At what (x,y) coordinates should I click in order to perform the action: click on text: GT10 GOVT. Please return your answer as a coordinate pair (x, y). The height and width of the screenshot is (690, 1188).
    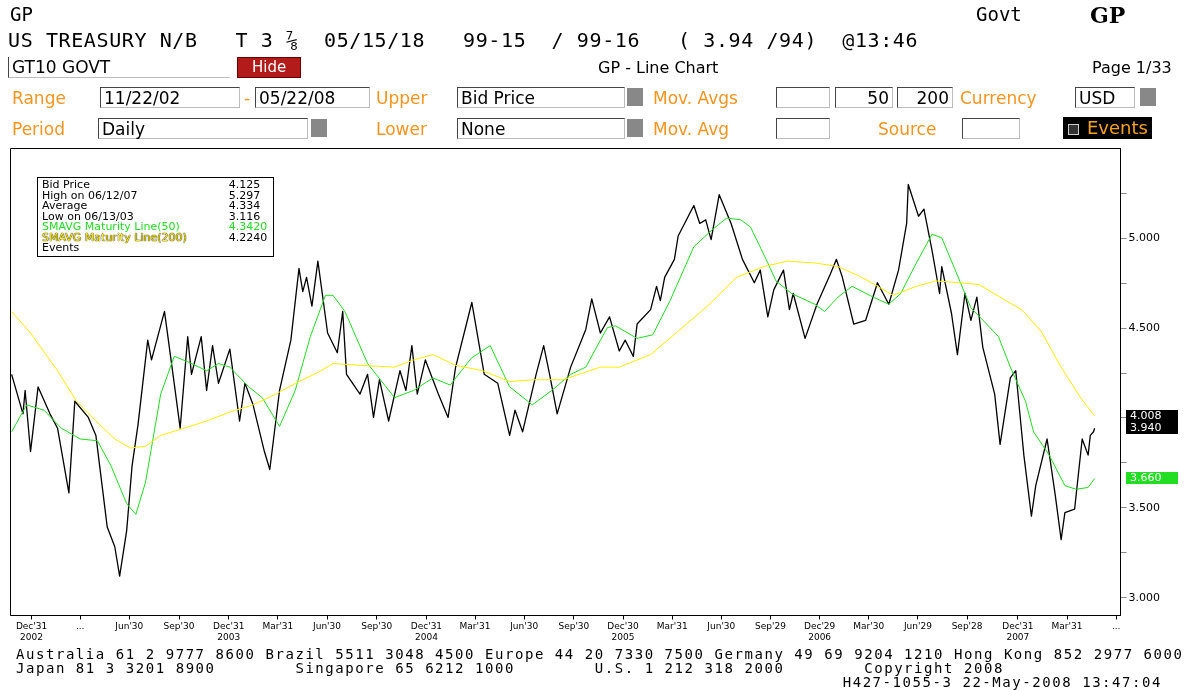
    Looking at the image, I should click on (119, 67).